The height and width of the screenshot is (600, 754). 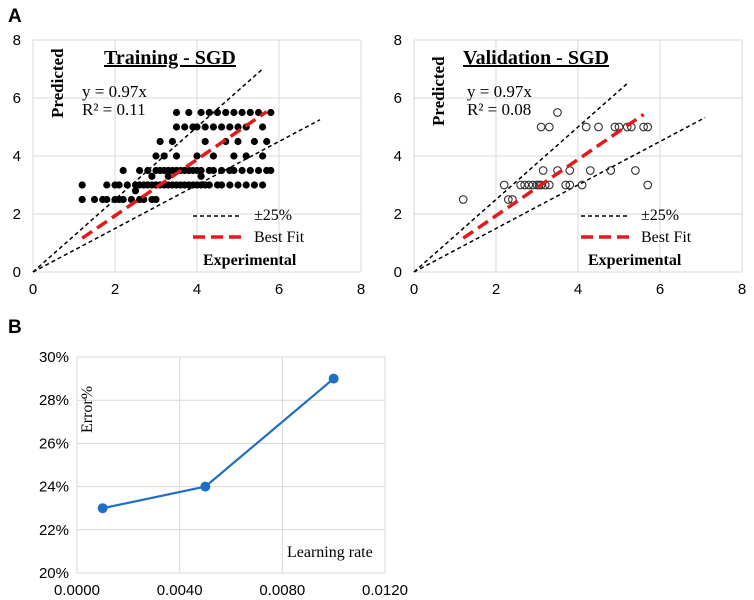 I want to click on training-y-label: Predicted, so click(x=57, y=83).